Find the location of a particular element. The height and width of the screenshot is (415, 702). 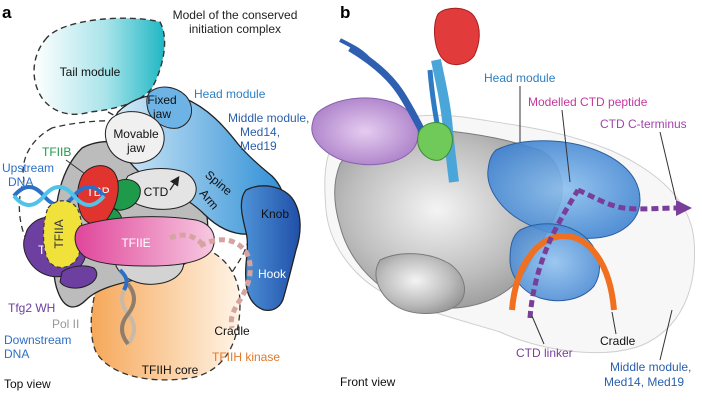

middle-module-label-3: Med19 is located at coordinates (258, 146).